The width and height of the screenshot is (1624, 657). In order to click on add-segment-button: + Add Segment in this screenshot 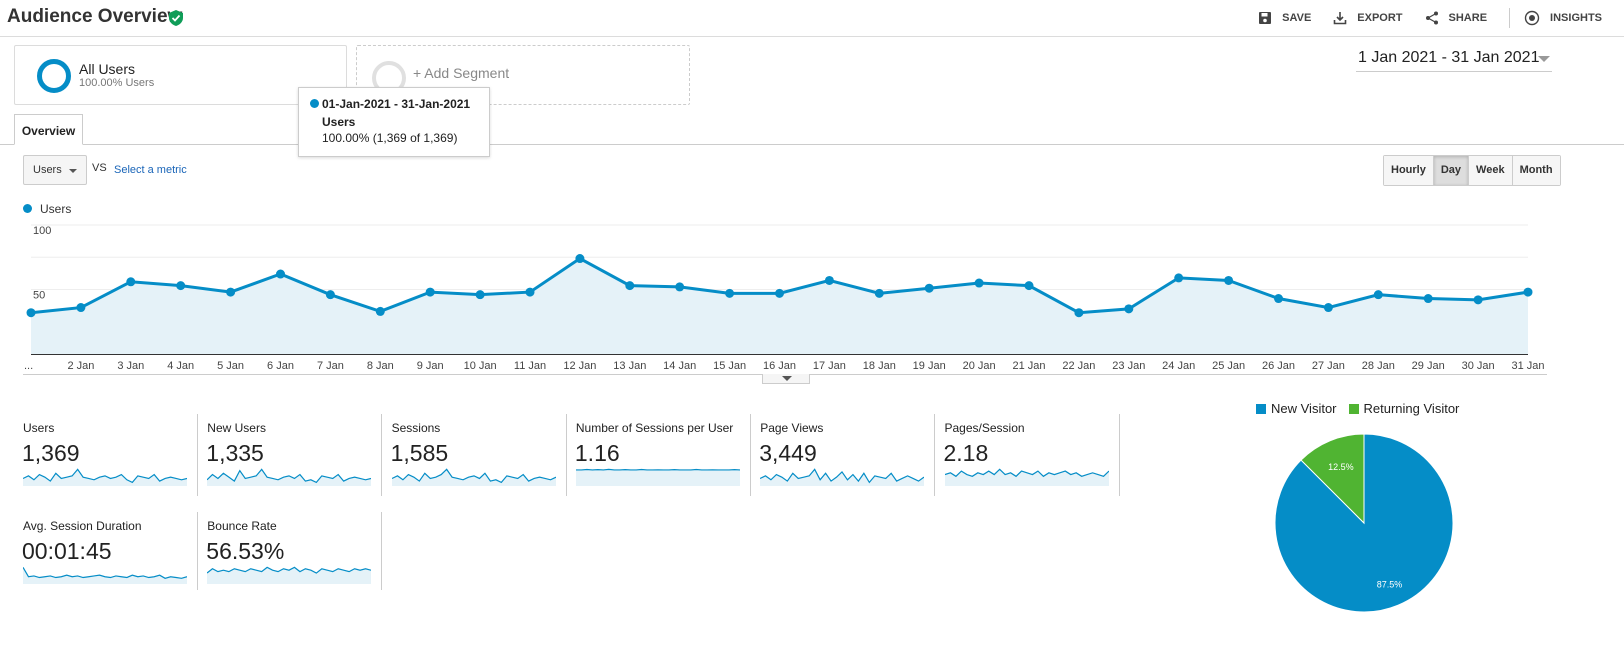, I will do `click(523, 75)`.